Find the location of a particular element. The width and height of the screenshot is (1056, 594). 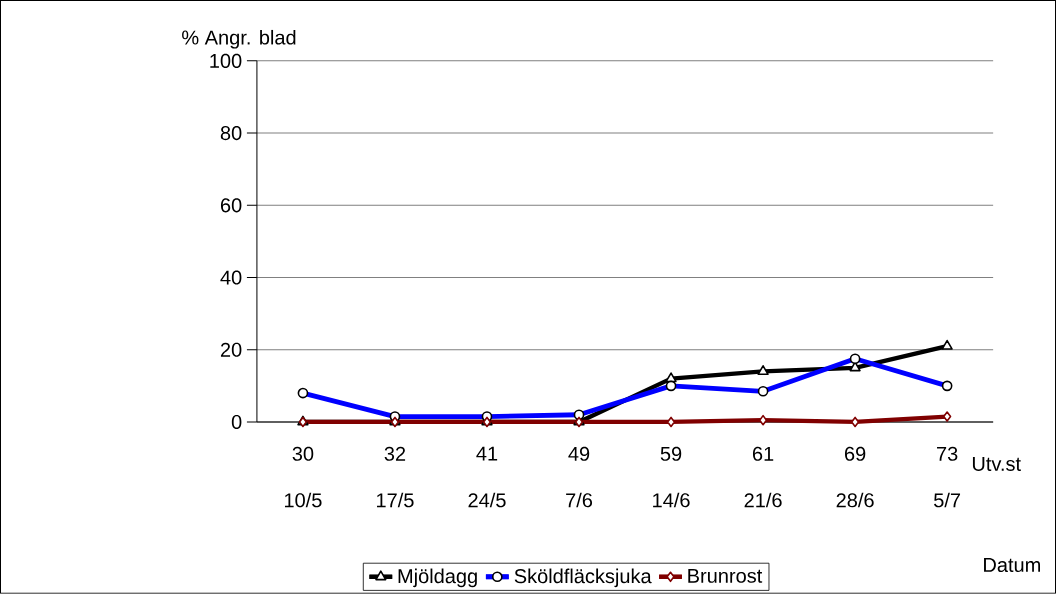

y-axis-title: % Angr. blad is located at coordinates (239, 39).